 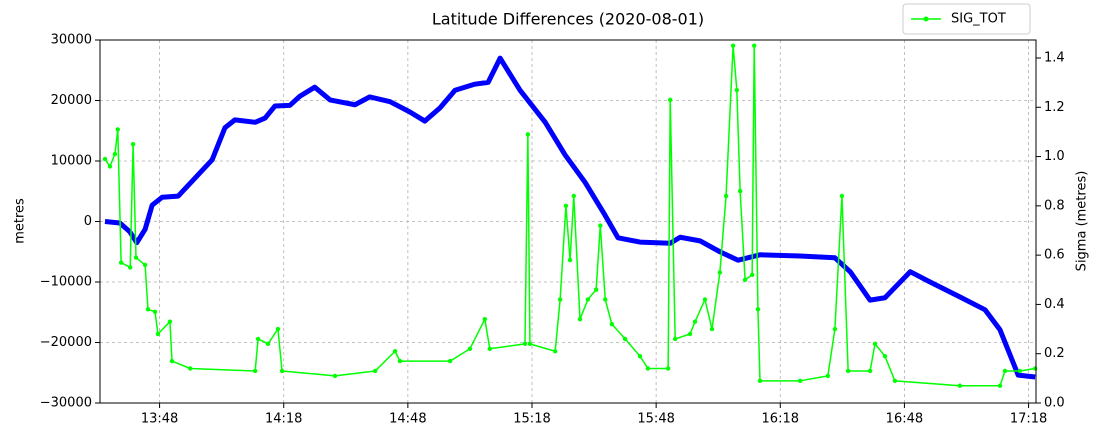 I want to click on y2-tick-label: 0.8, so click(x=1054, y=205).